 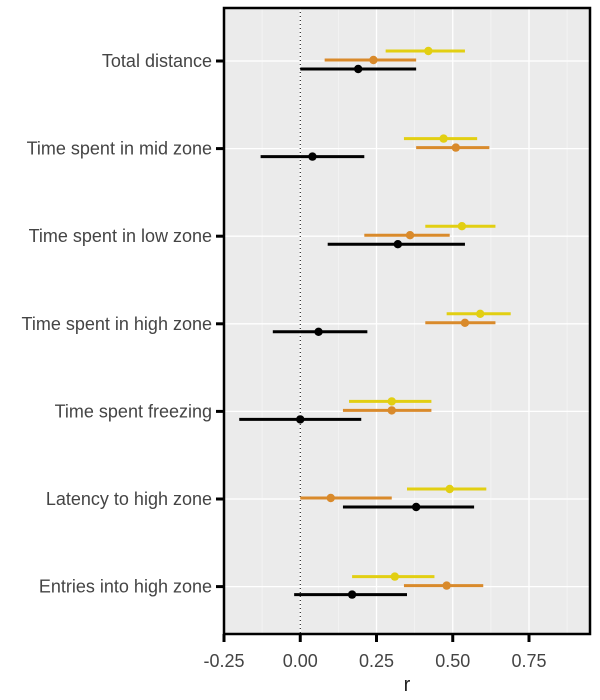 I want to click on x-axis: -0.25 0.00 0.25 0.50 0.75, so click(x=375, y=652).